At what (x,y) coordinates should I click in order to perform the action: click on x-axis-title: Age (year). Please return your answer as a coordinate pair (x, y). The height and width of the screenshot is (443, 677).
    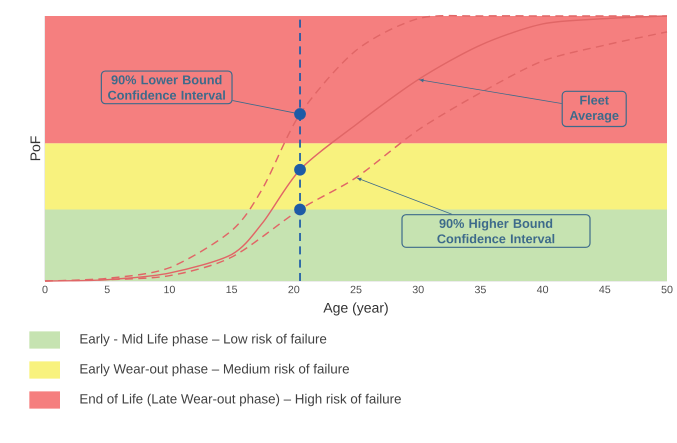
    Looking at the image, I should click on (355, 309).